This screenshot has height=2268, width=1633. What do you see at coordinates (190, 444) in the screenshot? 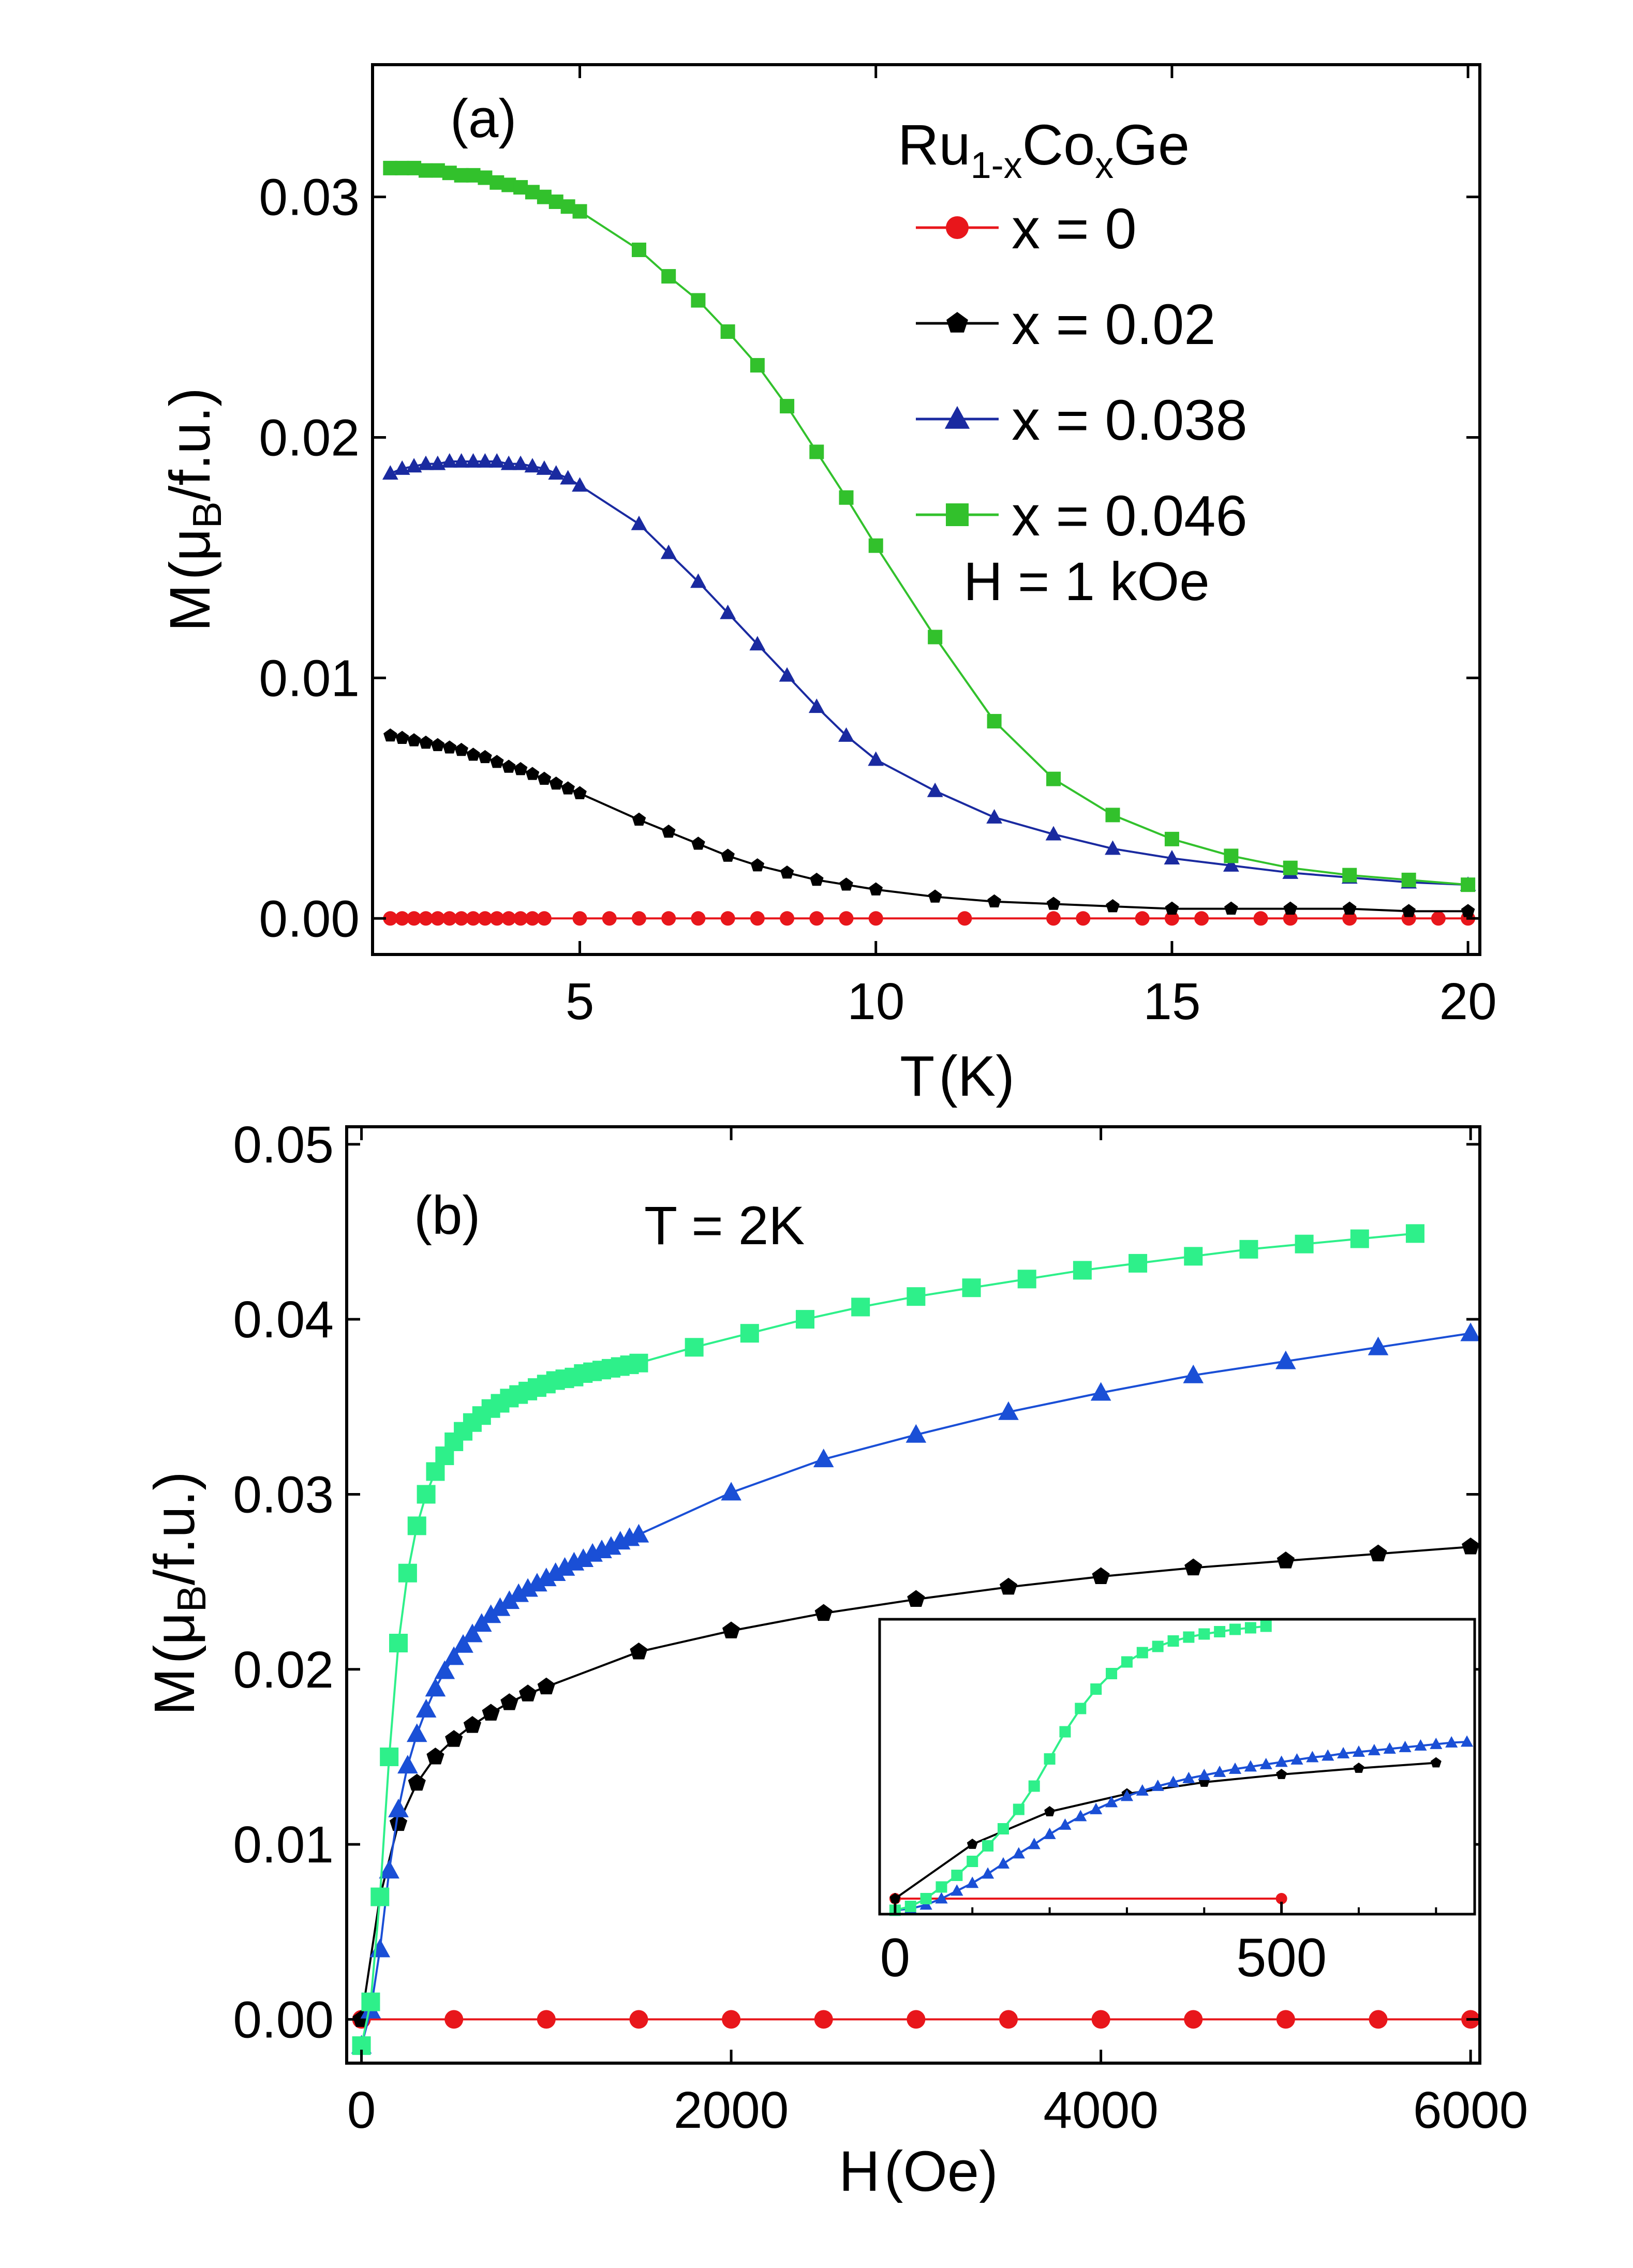
I see `panel-a-ylabel-post: /f.u.)` at bounding box center [190, 444].